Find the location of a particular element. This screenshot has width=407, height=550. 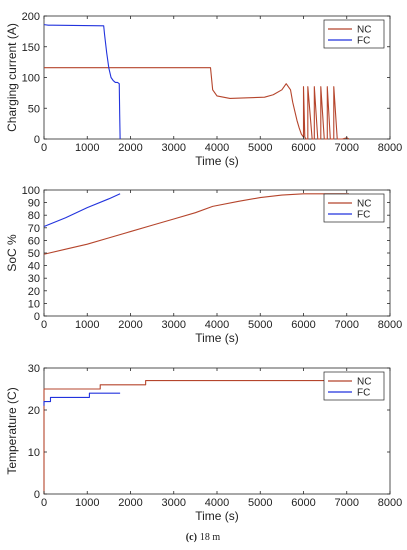

figure-caption: (c) 18 m is located at coordinates (203, 537).